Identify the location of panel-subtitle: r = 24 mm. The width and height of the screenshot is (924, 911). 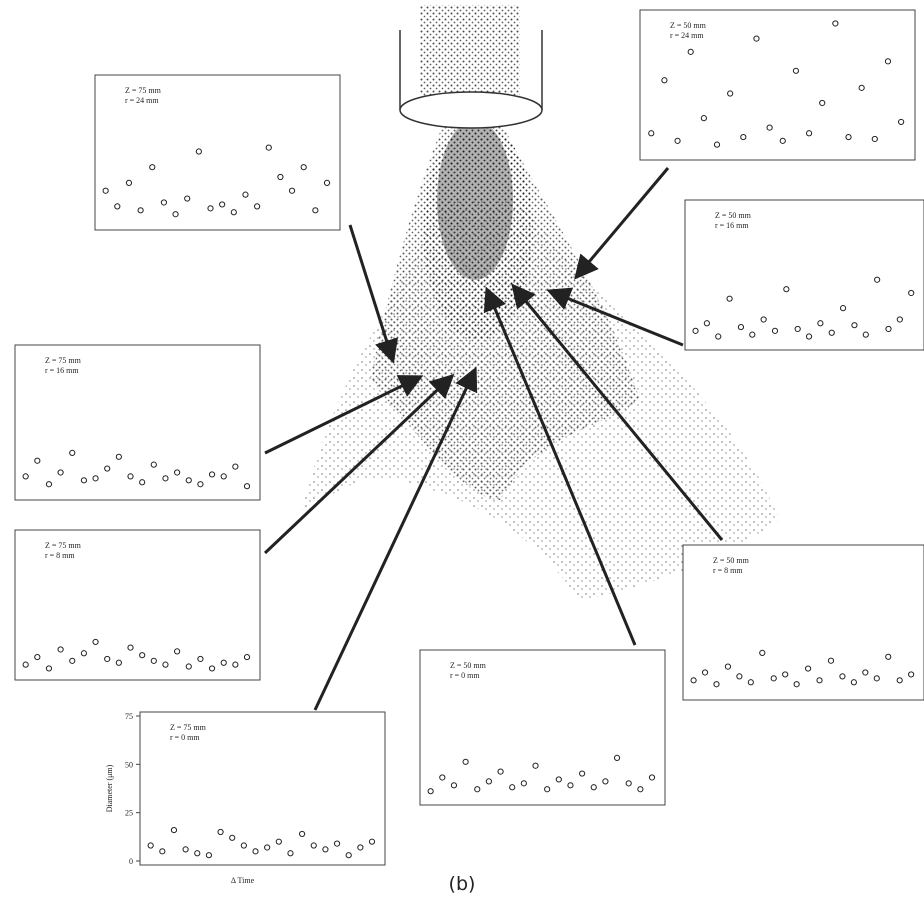
(142, 100).